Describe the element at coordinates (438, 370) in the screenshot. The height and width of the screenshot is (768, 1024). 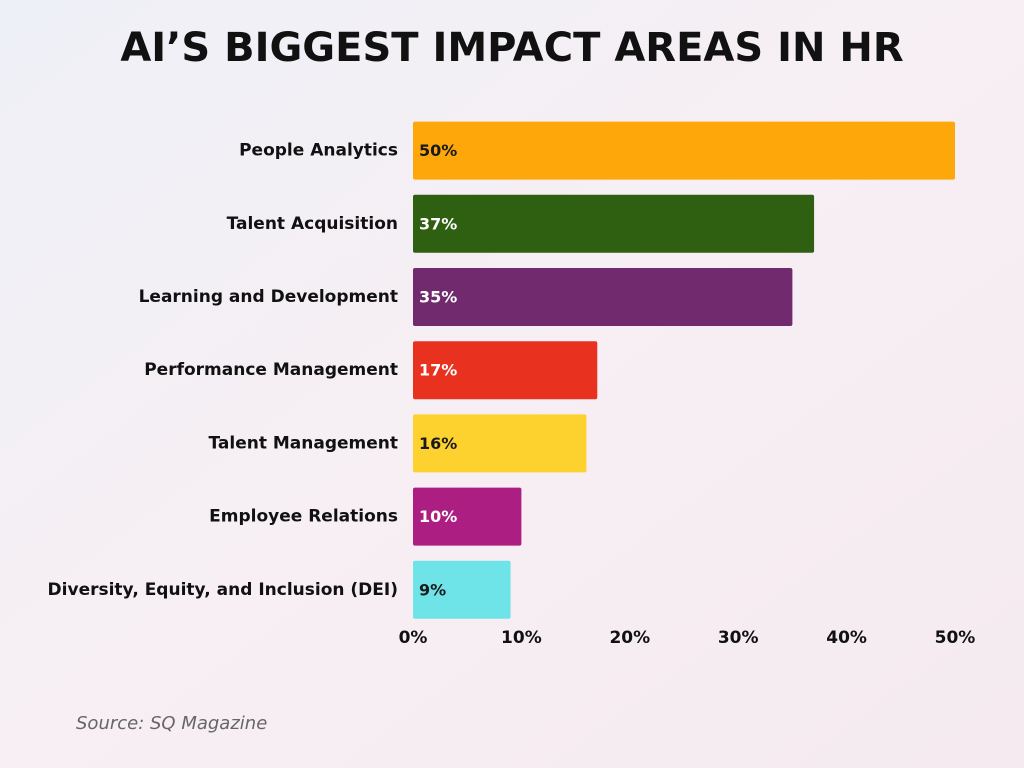
I see `value-label: 17%` at that location.